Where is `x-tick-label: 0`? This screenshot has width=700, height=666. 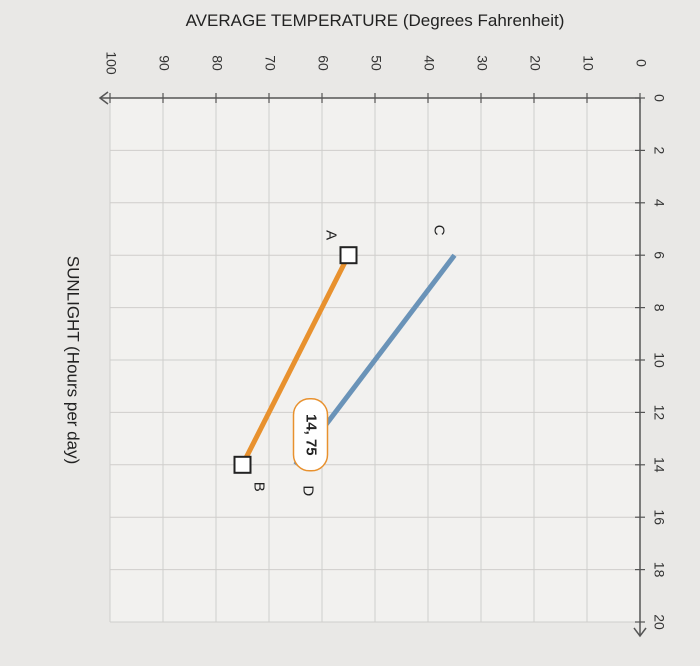
x-tick-label: 0 is located at coordinates (659, 98).